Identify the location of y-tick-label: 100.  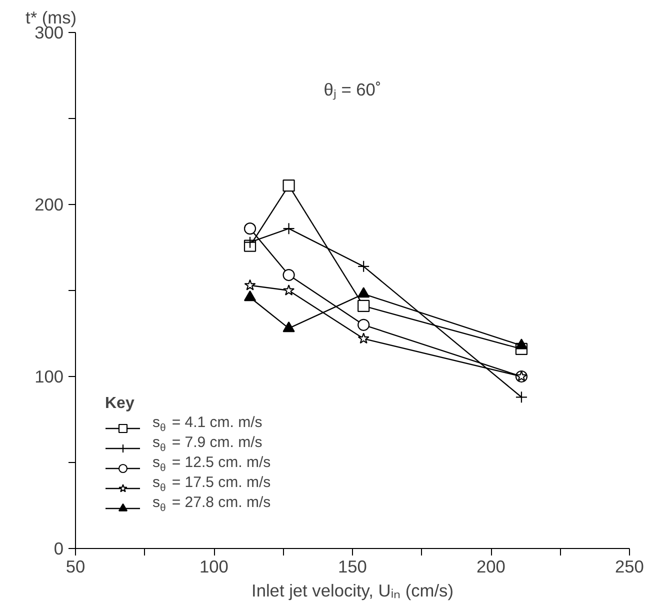
(49, 376).